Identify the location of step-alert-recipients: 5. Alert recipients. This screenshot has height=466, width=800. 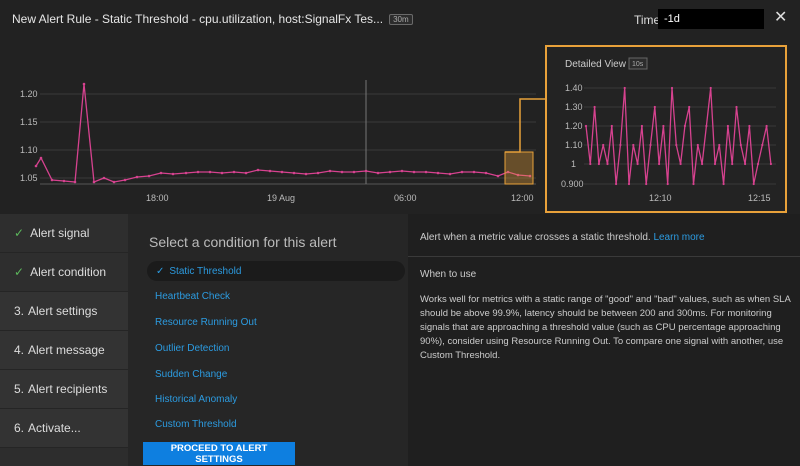
(64, 389).